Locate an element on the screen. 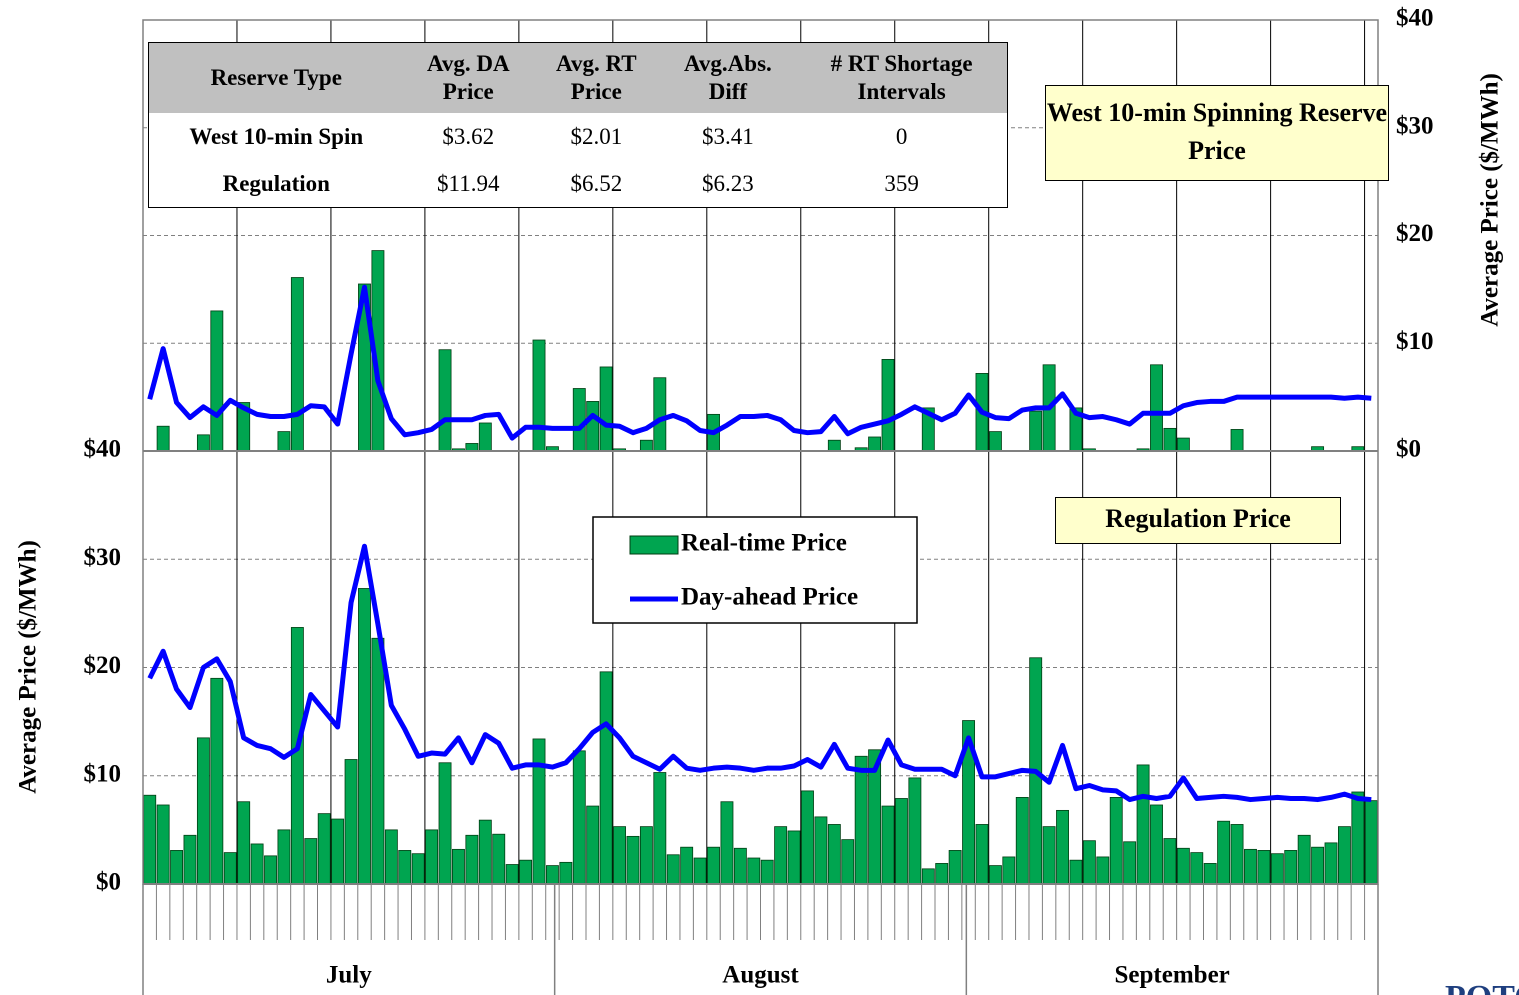 This screenshot has width=1519, height=995. table-cell: 359 is located at coordinates (901, 183).